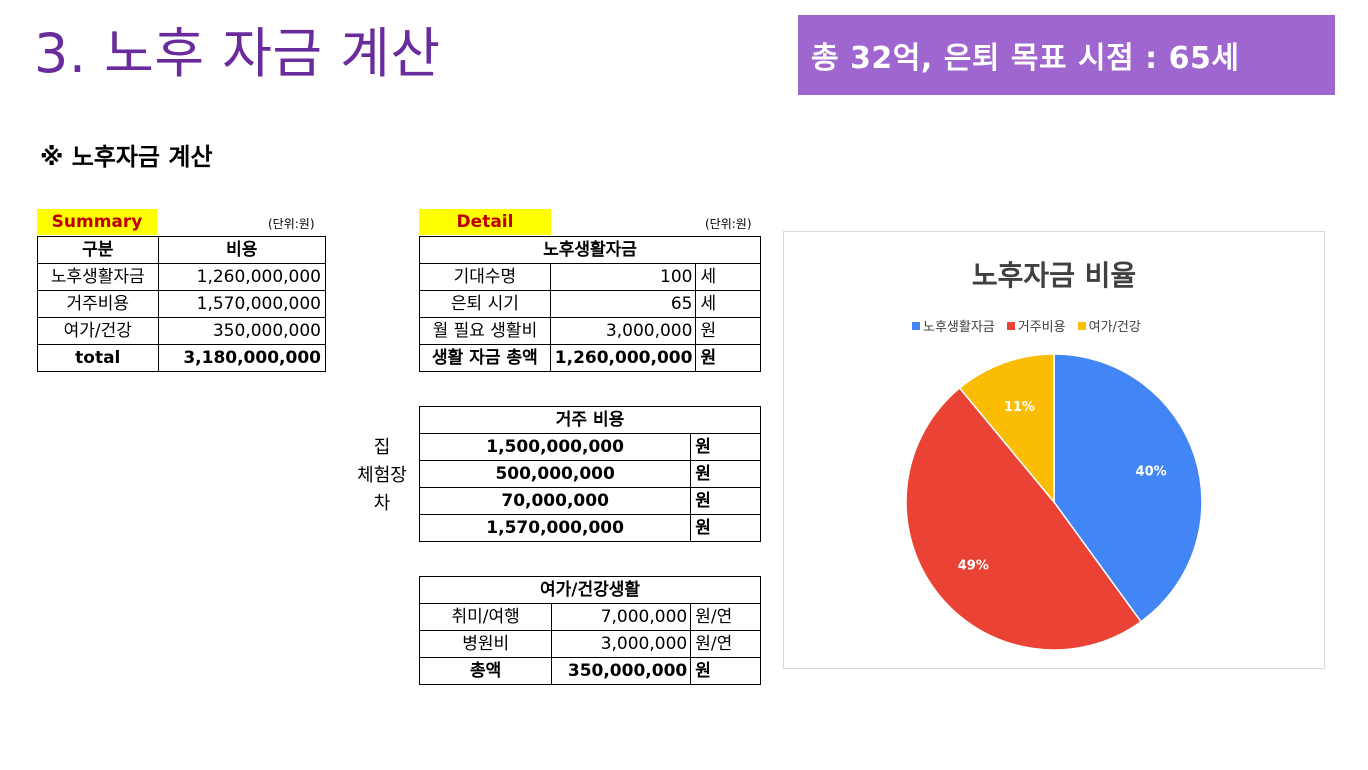  What do you see at coordinates (1054, 275) in the screenshot?
I see `chart-title: 노후자금 비율` at bounding box center [1054, 275].